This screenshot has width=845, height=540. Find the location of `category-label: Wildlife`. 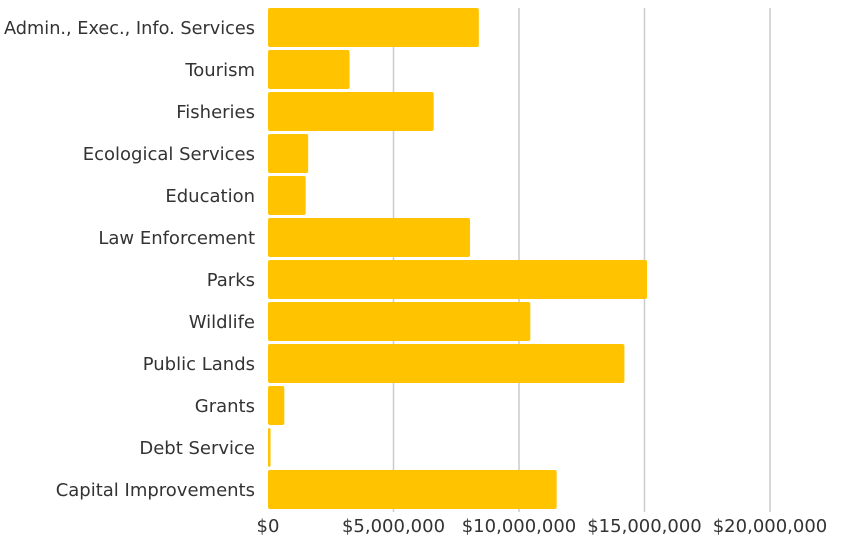

category-label: Wildlife is located at coordinates (222, 322).